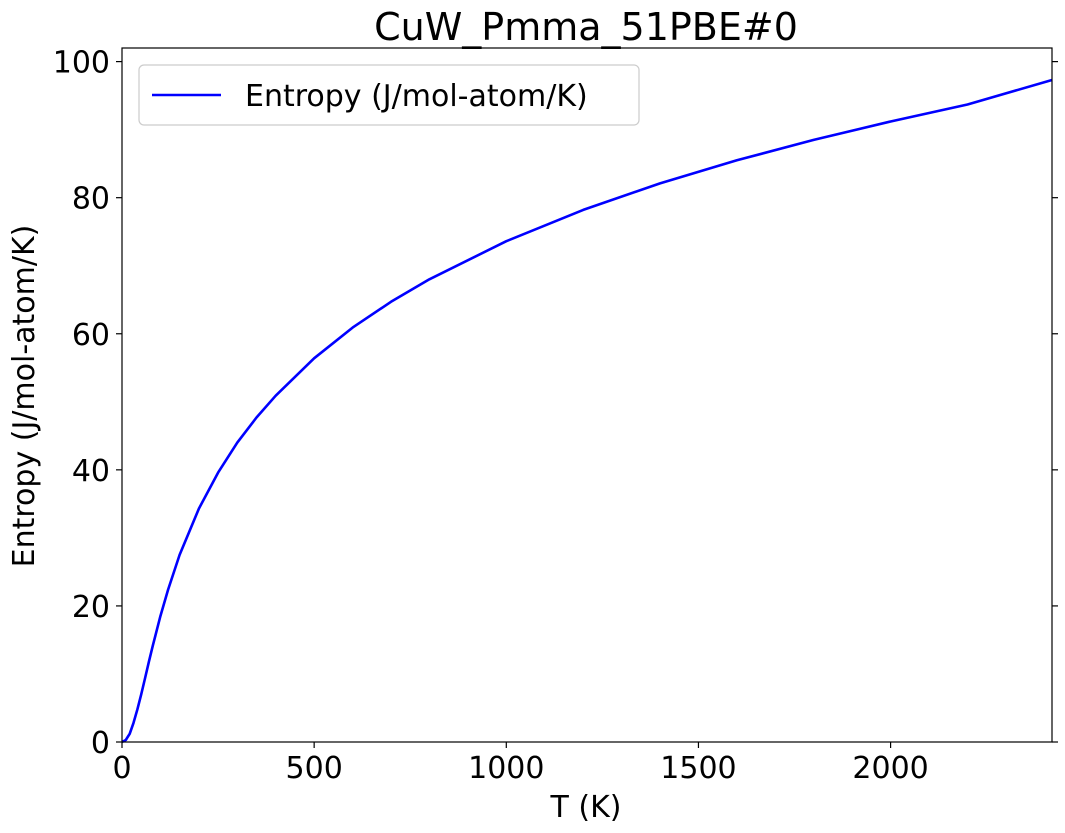 This screenshot has height=833, width=1065. What do you see at coordinates (91, 471) in the screenshot?
I see `y-tick-label: 40` at bounding box center [91, 471].